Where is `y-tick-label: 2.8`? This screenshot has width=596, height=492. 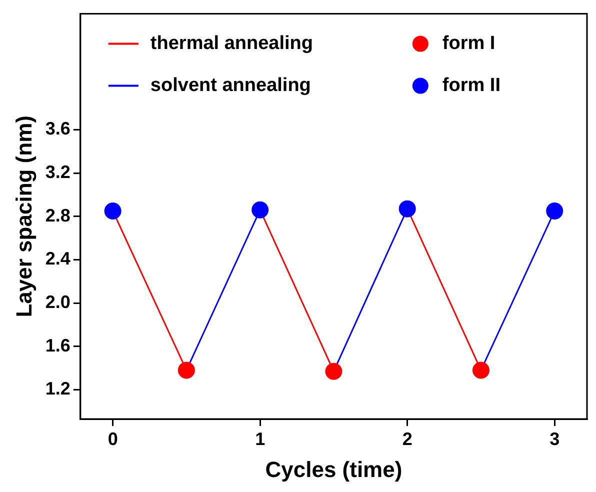
y-tick-label: 2.8 is located at coordinates (57, 215).